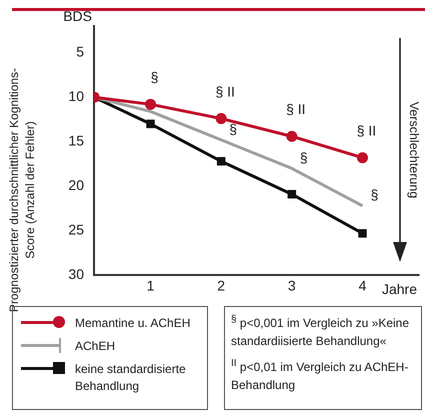  Describe the element at coordinates (131, 378) in the screenshot. I see `legend-label: keine standardisierte Behandlung` at that location.